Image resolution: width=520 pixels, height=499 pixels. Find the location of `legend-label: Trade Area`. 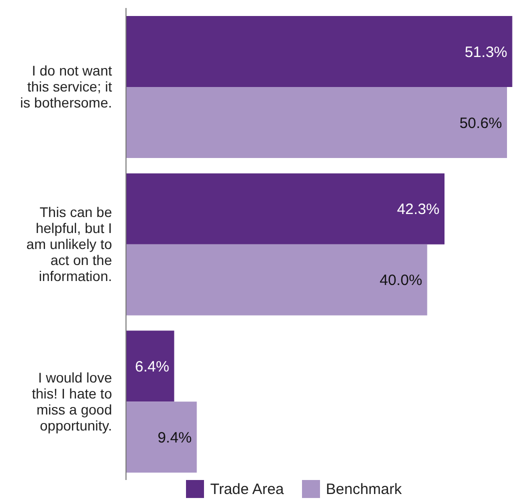

legend-label: Trade Area is located at coordinates (247, 489).